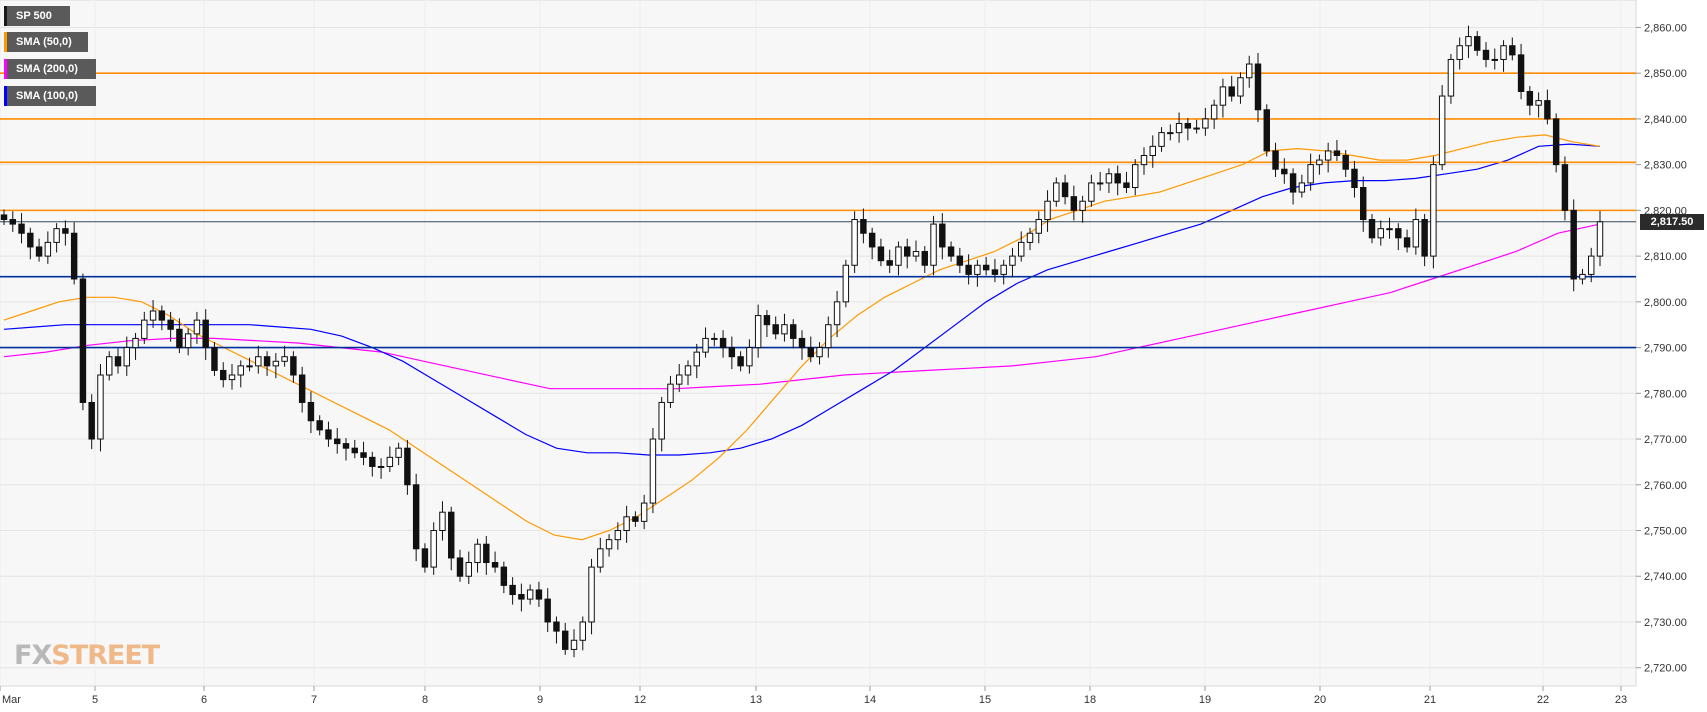 Image resolution: width=1707 pixels, height=712 pixels. I want to click on x-tick-label: 12, so click(640, 700).